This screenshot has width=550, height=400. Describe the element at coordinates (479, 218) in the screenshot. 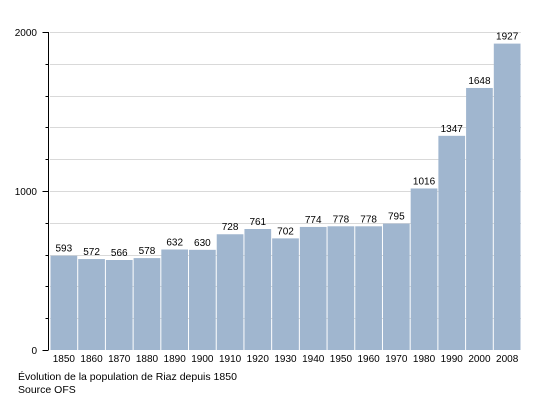

I see `bar-2000` at that location.